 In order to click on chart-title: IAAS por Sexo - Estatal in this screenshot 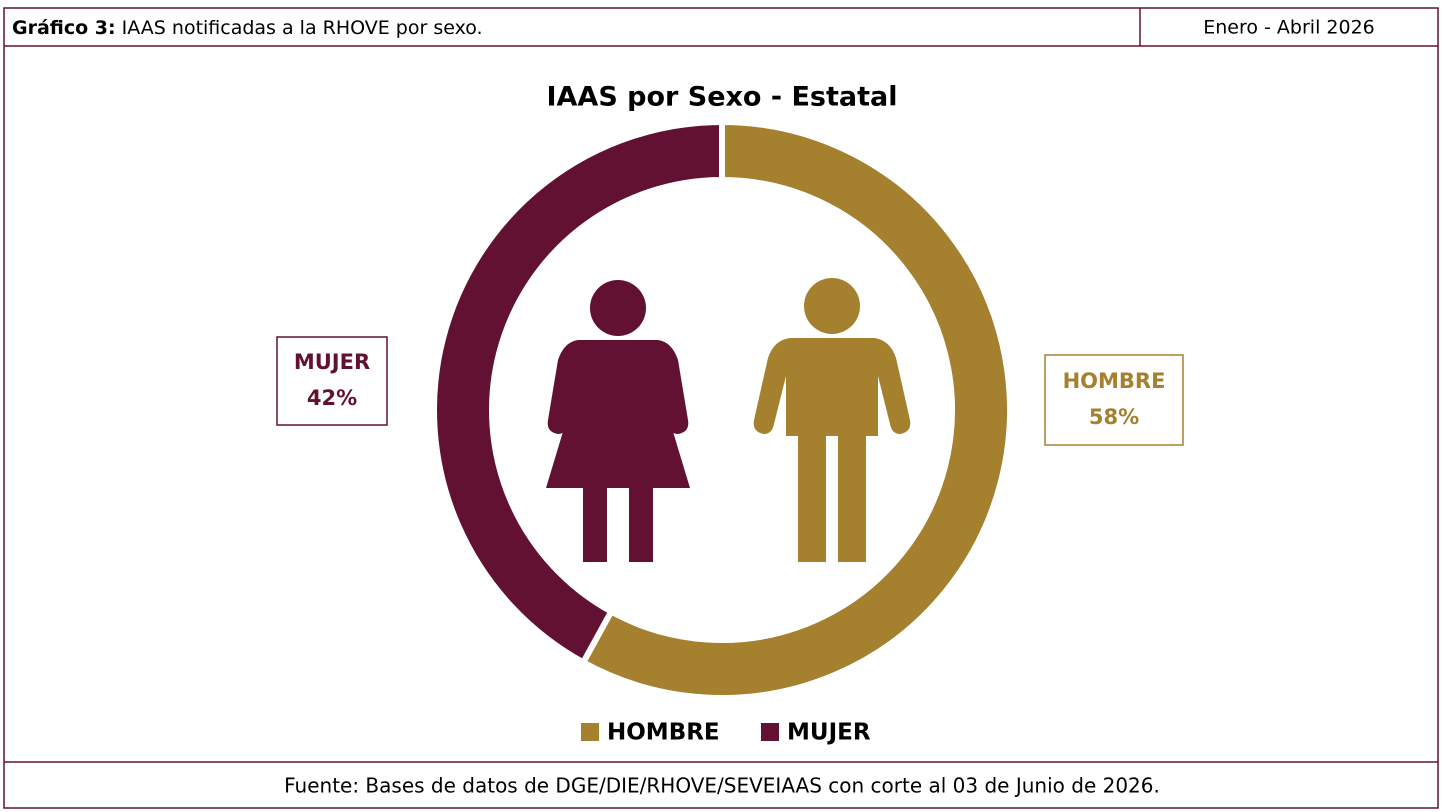, I will do `click(721, 97)`.